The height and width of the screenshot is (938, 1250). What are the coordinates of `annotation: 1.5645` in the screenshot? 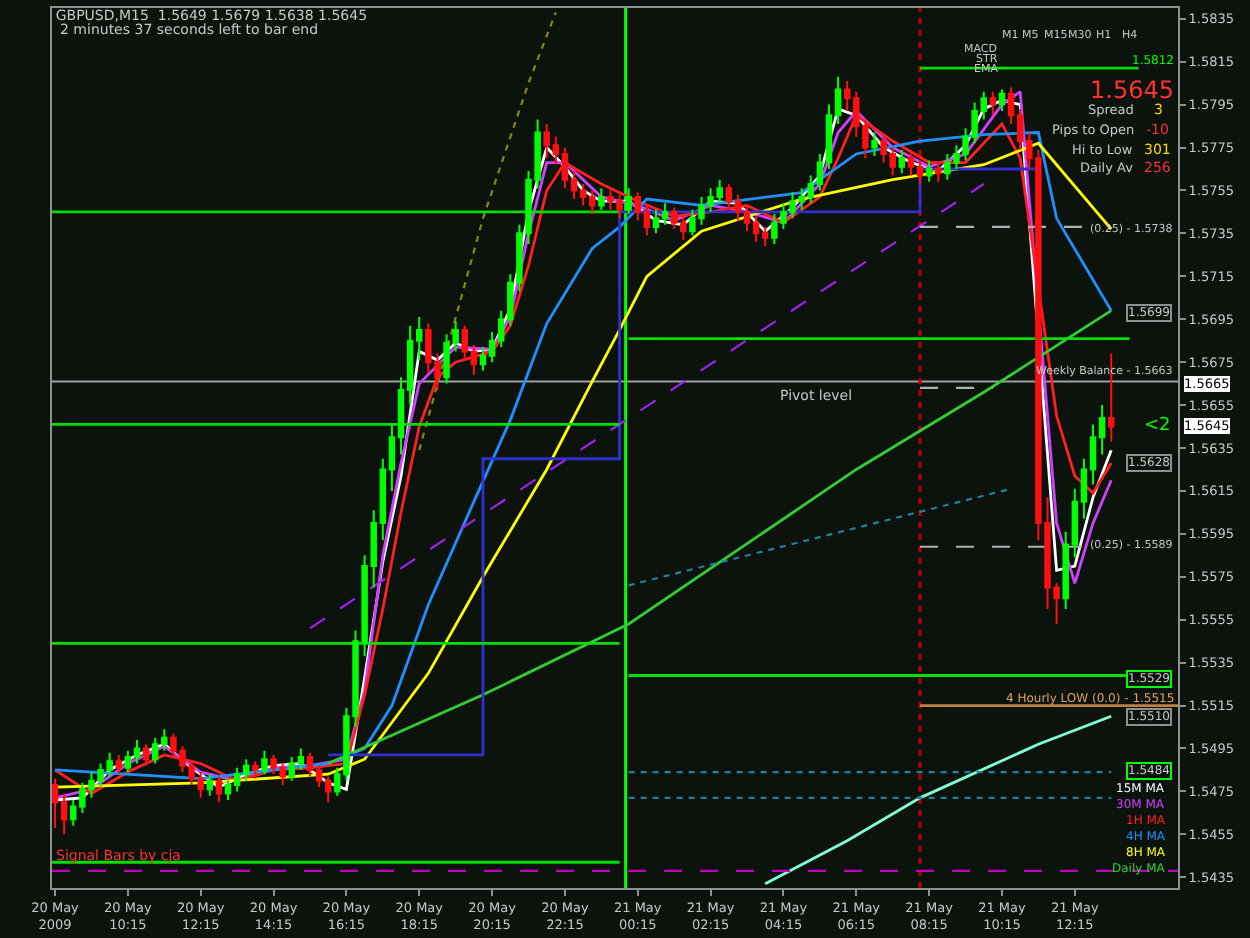 It's located at (1132, 90).